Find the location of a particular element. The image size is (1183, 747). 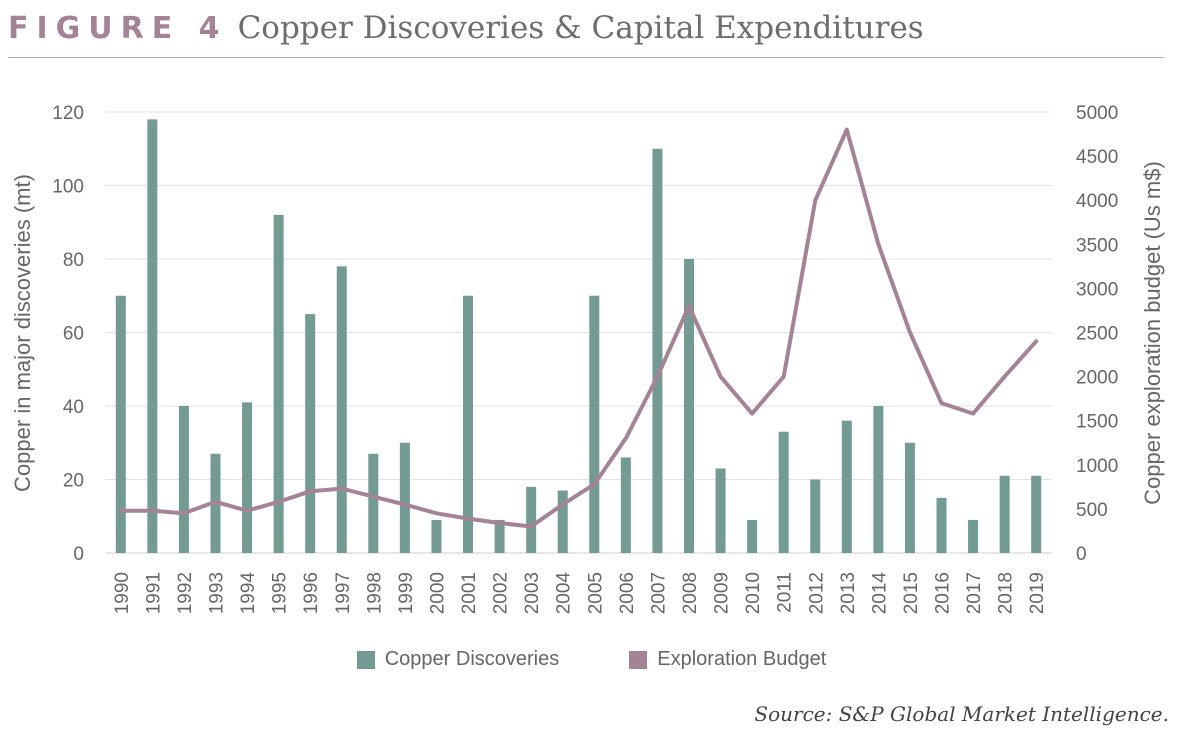

x-tick-label: 2008 is located at coordinates (690, 593).